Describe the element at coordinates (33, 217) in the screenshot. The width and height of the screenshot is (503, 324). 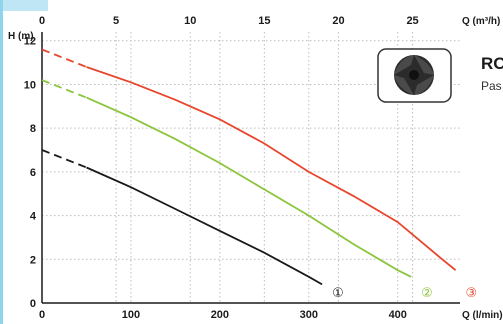
I see `y-tick-label: 4` at that location.